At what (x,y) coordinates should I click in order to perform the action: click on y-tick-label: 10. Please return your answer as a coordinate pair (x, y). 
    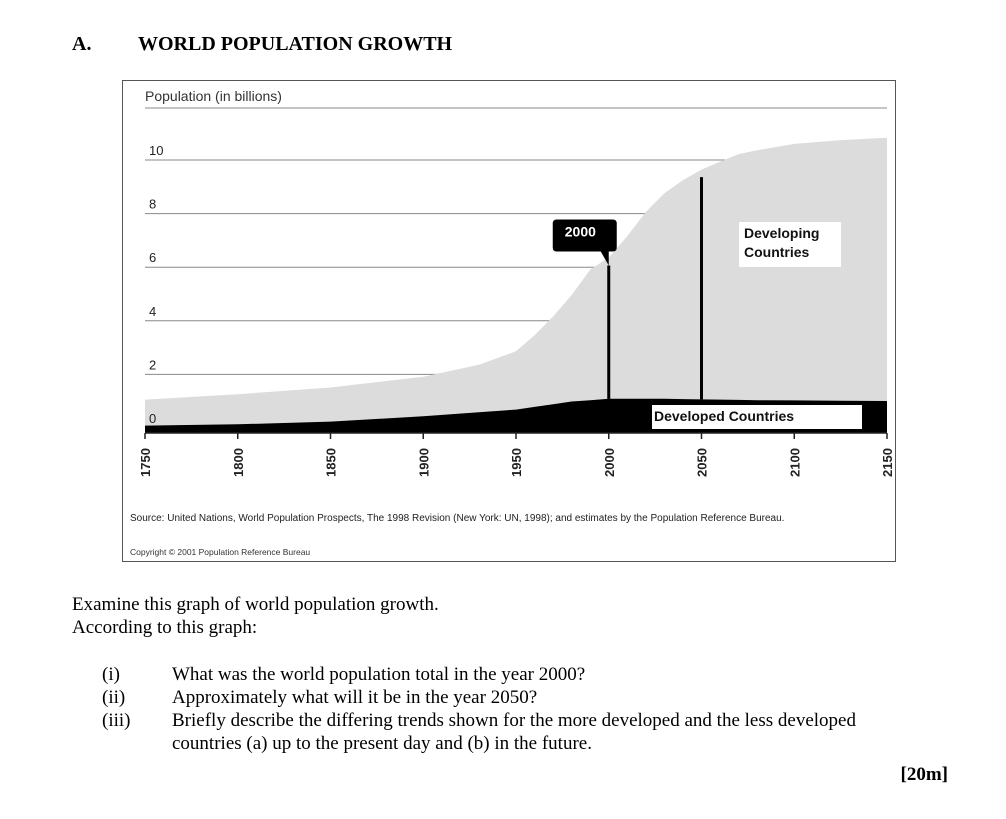
    Looking at the image, I should click on (156, 150).